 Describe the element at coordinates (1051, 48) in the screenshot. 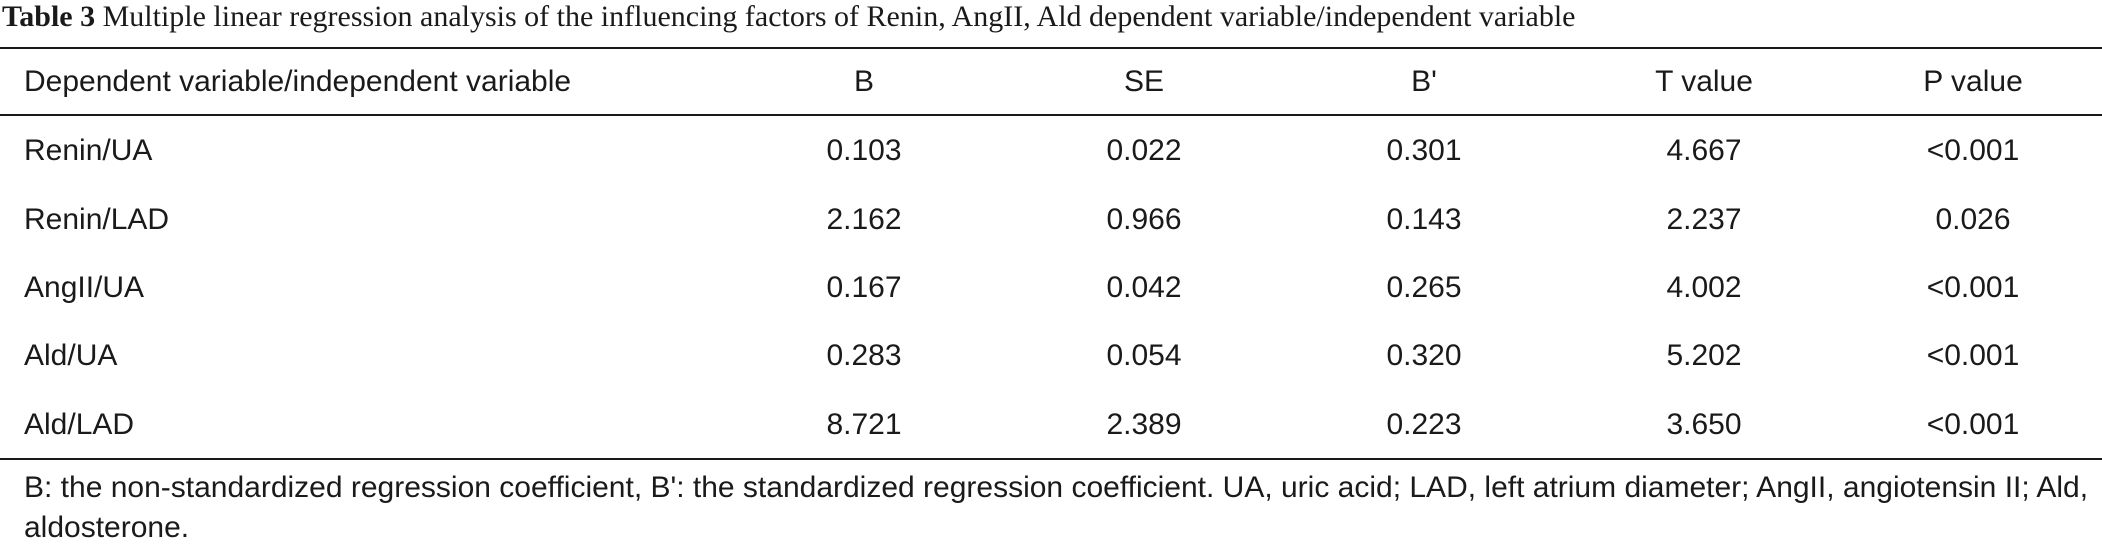

I see `table-top-rule` at that location.